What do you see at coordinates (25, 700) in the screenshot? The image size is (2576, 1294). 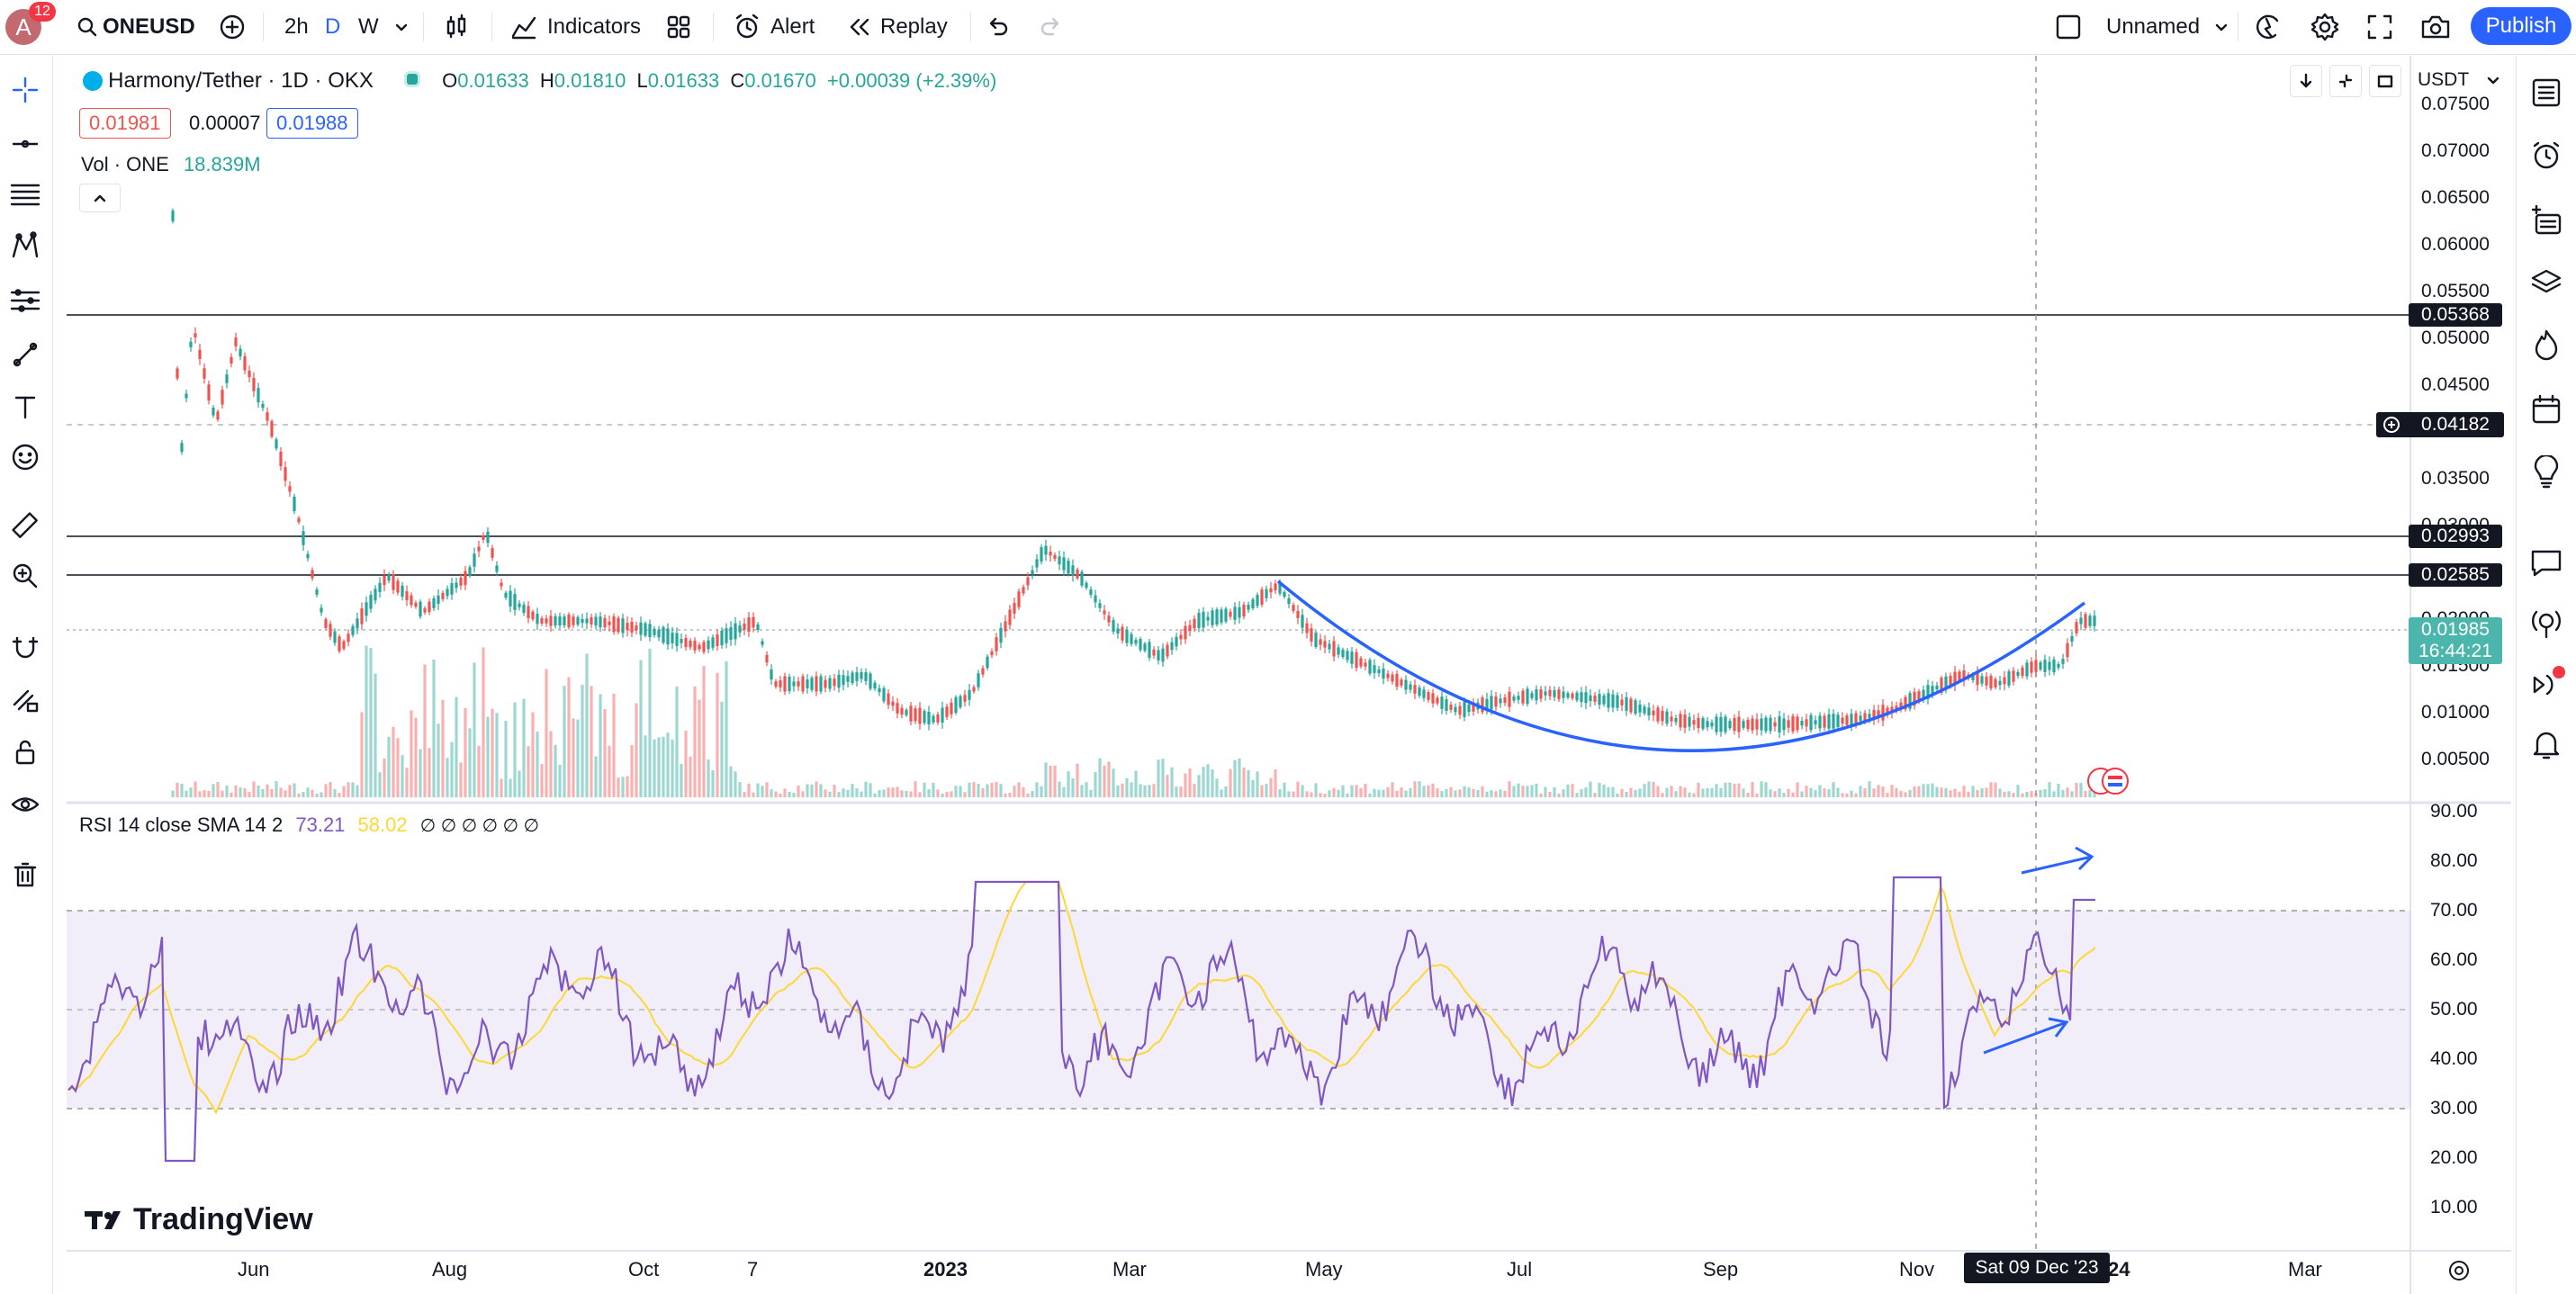 I see `stay-drawing-tool` at bounding box center [25, 700].